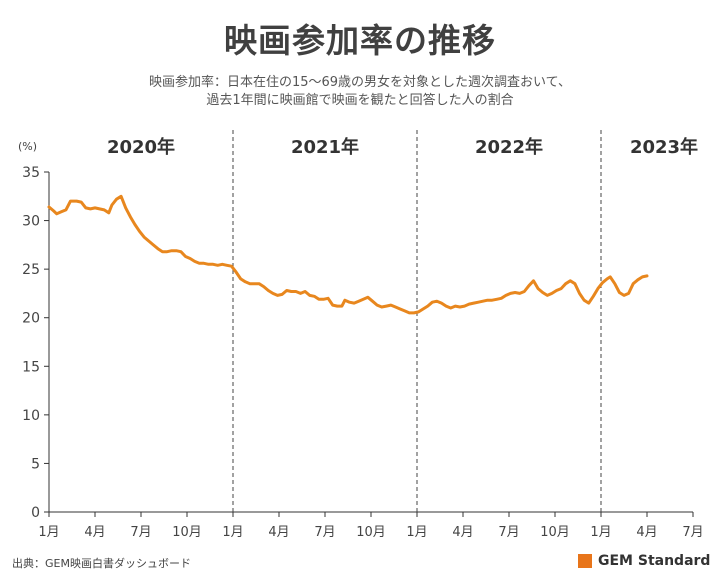  What do you see at coordinates (27, 146) in the screenshot?
I see `y-axis-unit-label: (%)` at bounding box center [27, 146].